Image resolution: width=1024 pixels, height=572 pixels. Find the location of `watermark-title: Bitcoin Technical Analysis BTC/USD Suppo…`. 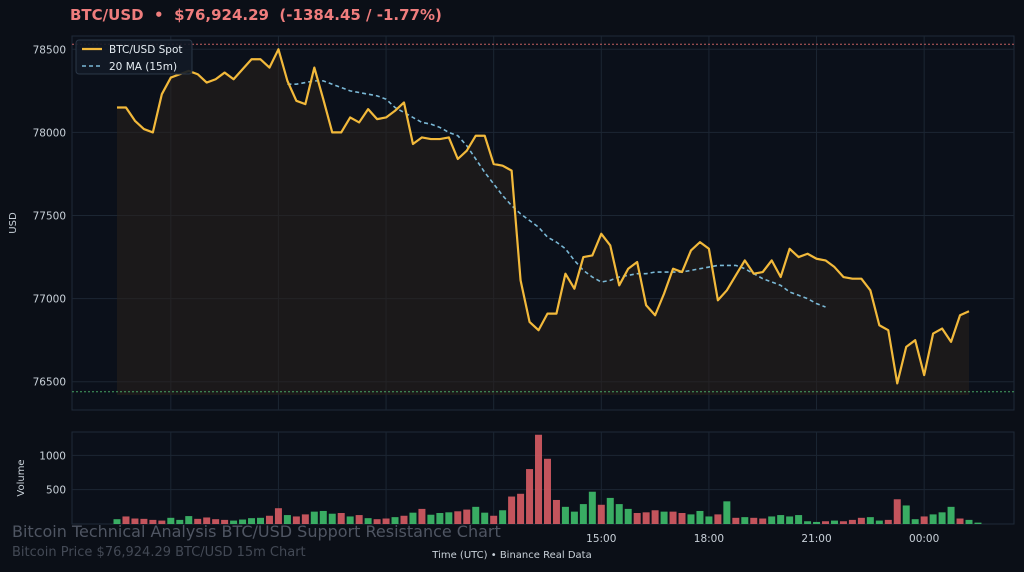

watermark-title: Bitcoin Technical Analysis BTC/USD Suppo… is located at coordinates (256, 531).